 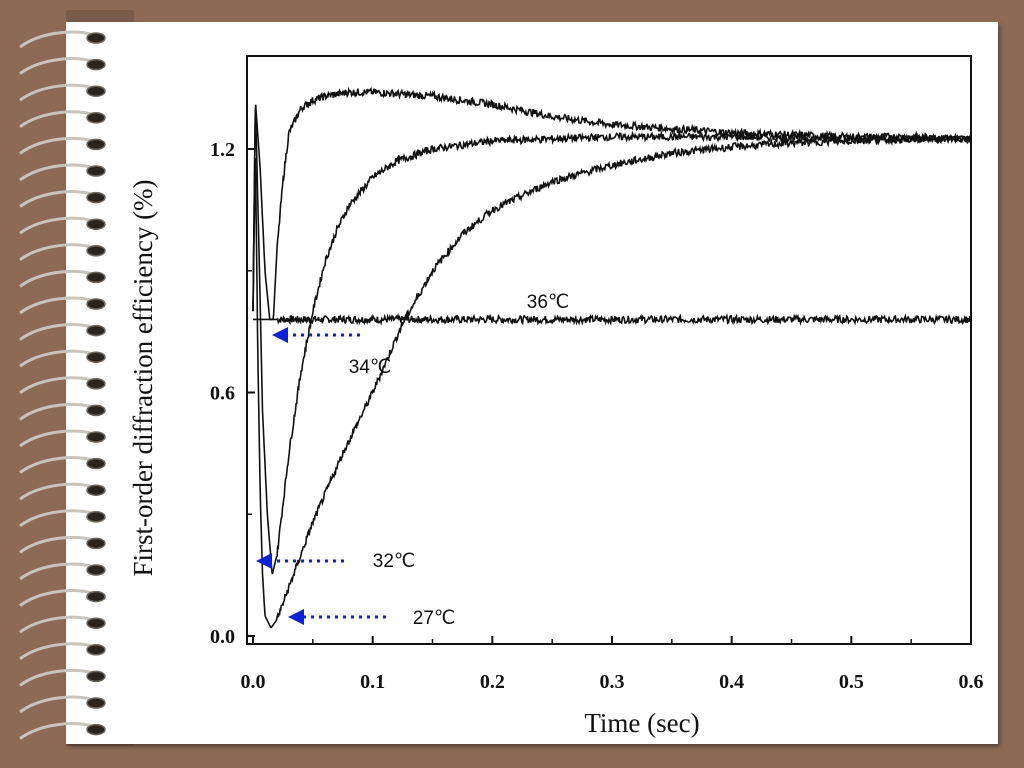 What do you see at coordinates (971, 682) in the screenshot?
I see `x-tick-label: 0.6` at bounding box center [971, 682].